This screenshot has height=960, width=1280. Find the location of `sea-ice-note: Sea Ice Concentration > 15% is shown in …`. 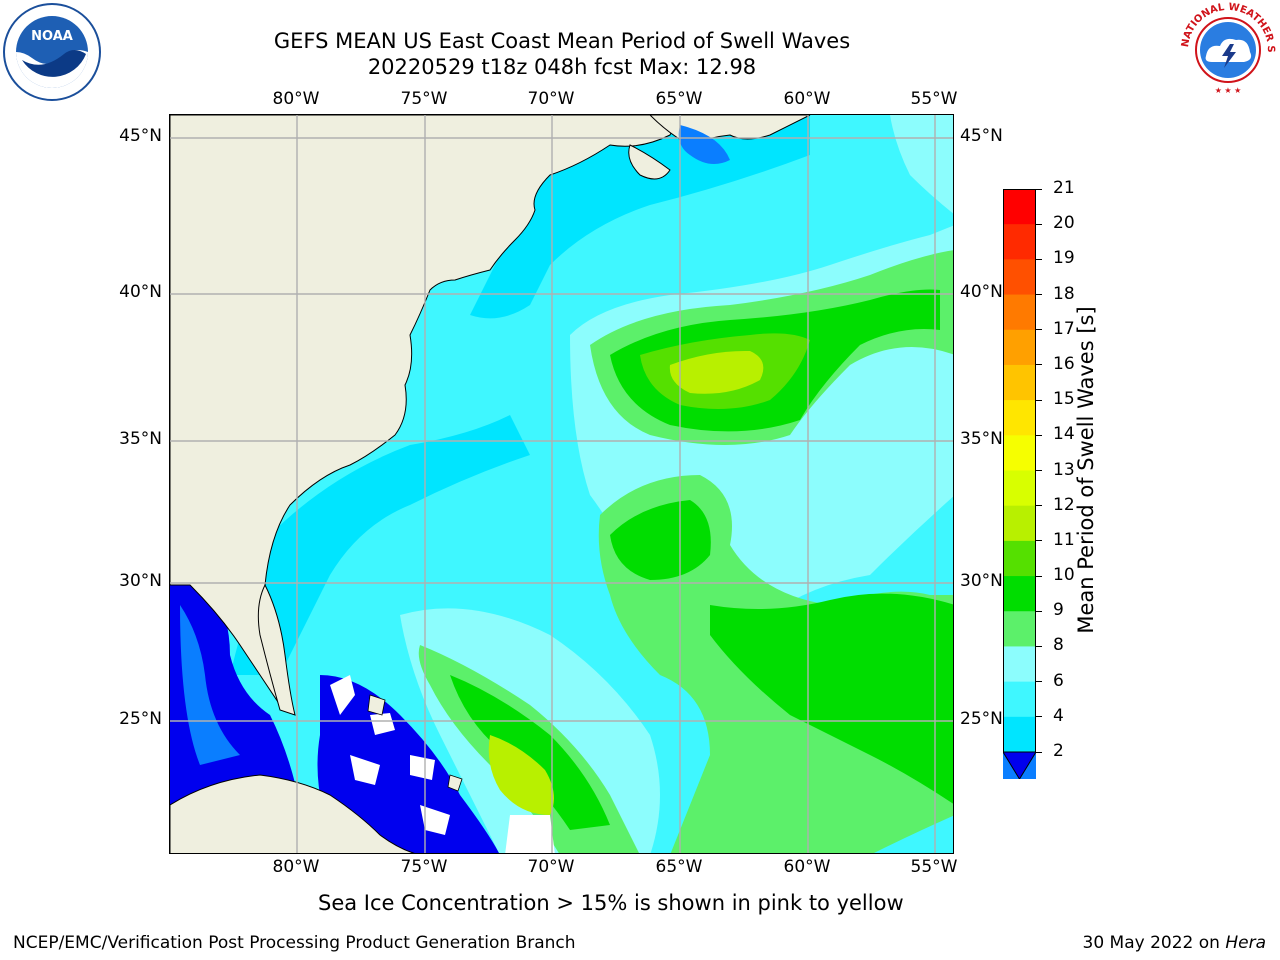

sea-ice-note: Sea Ice Concentration > 15% is shown in … is located at coordinates (611, 903).